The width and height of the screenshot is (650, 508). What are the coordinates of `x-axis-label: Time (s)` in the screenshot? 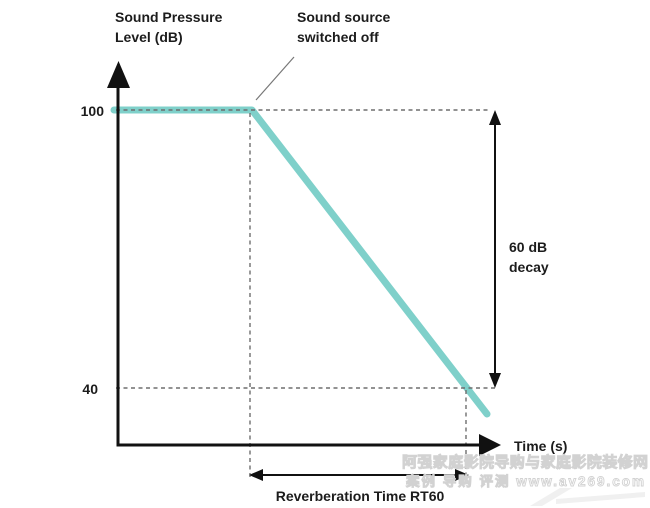 It's located at (540, 446).